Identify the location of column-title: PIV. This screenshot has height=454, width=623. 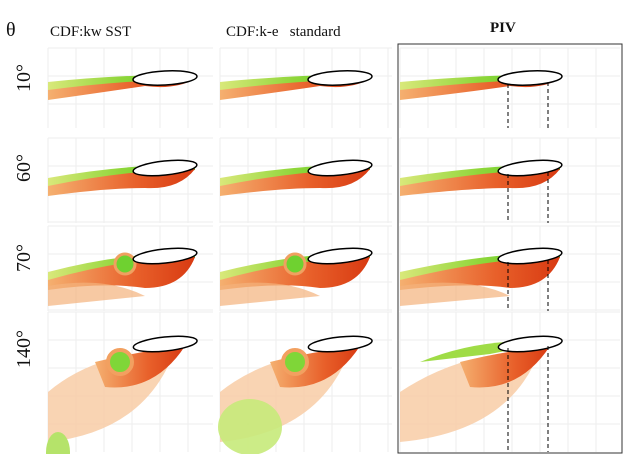
(503, 28).